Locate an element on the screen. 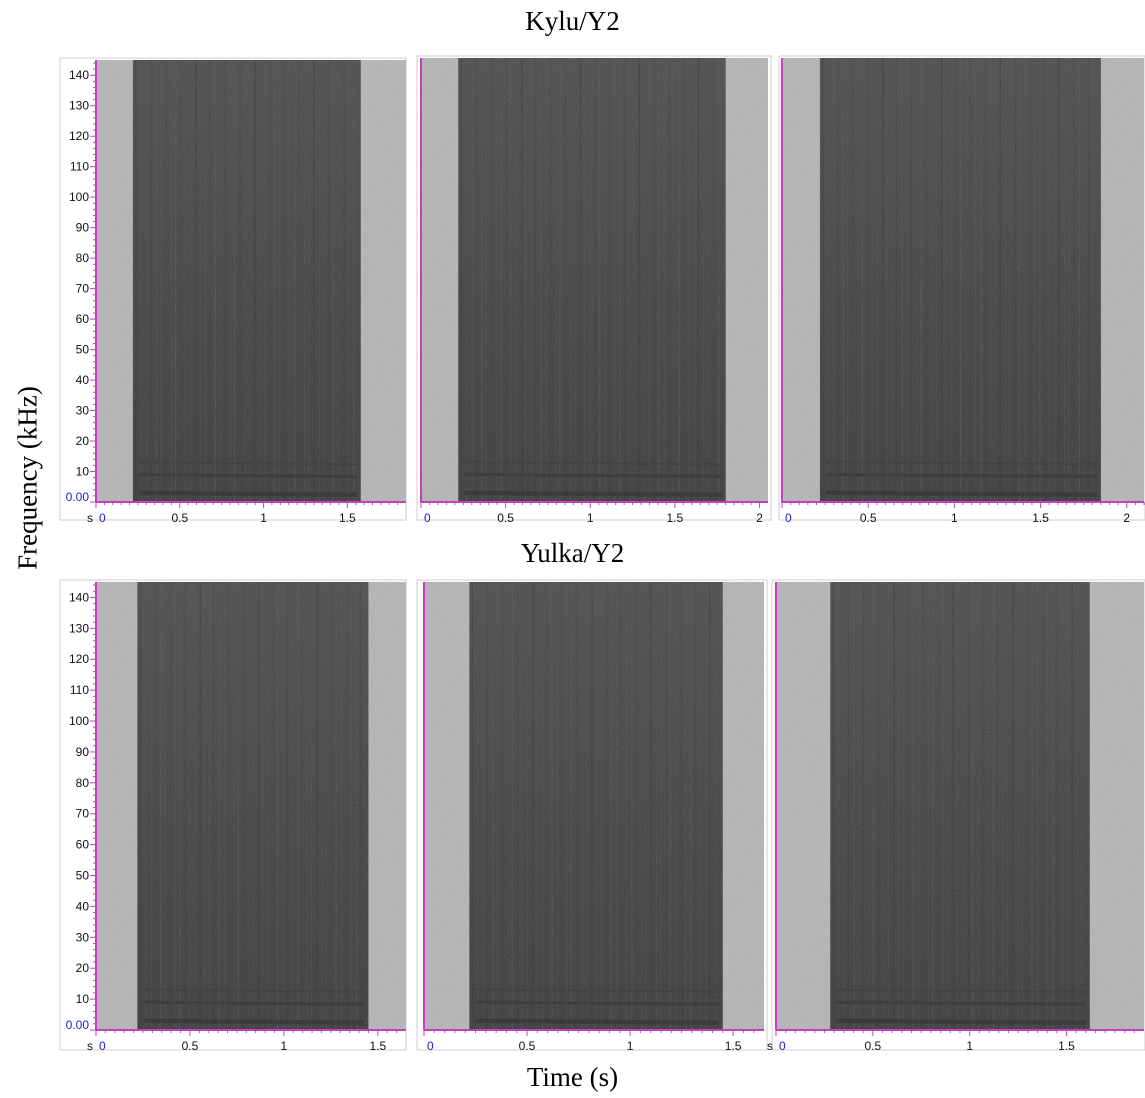  x-axis-label: Time (s) is located at coordinates (572, 1077).